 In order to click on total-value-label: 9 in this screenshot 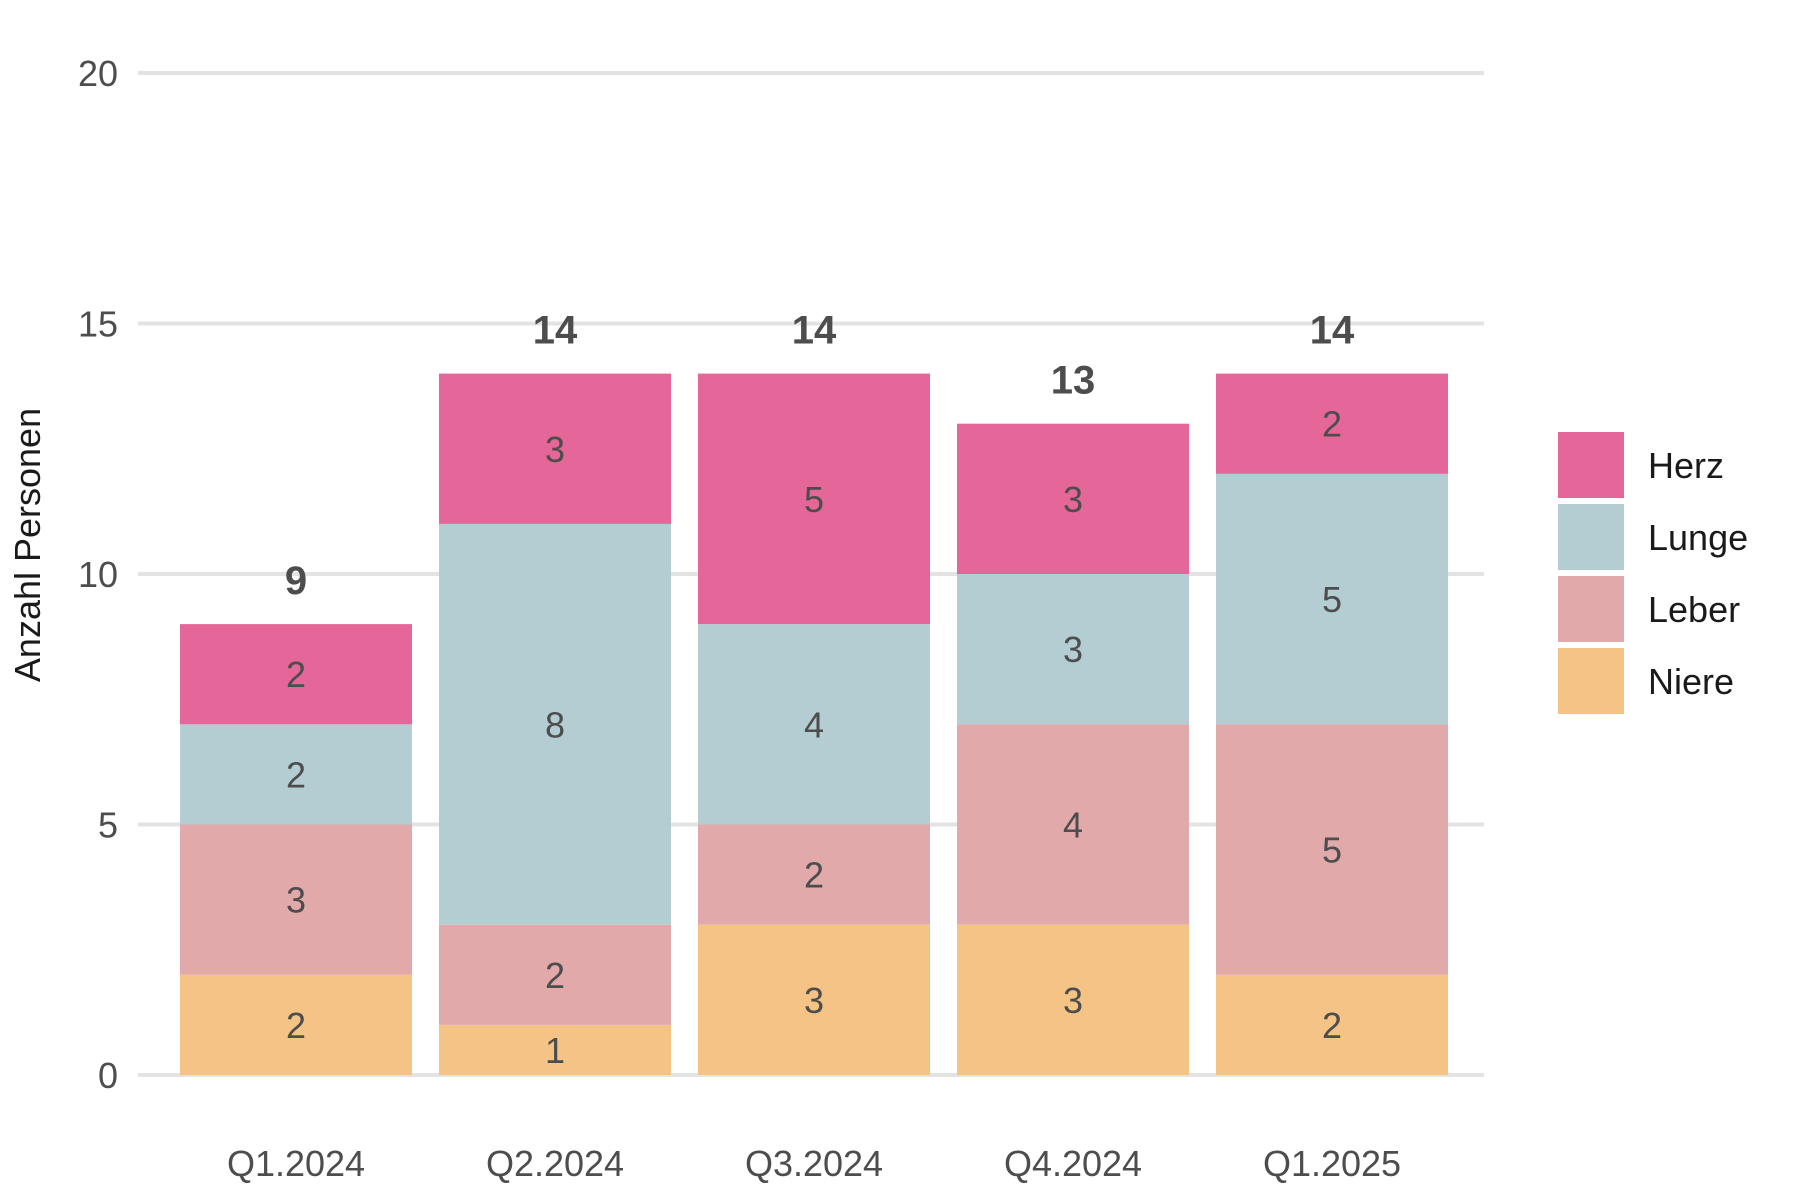, I will do `click(296, 581)`.